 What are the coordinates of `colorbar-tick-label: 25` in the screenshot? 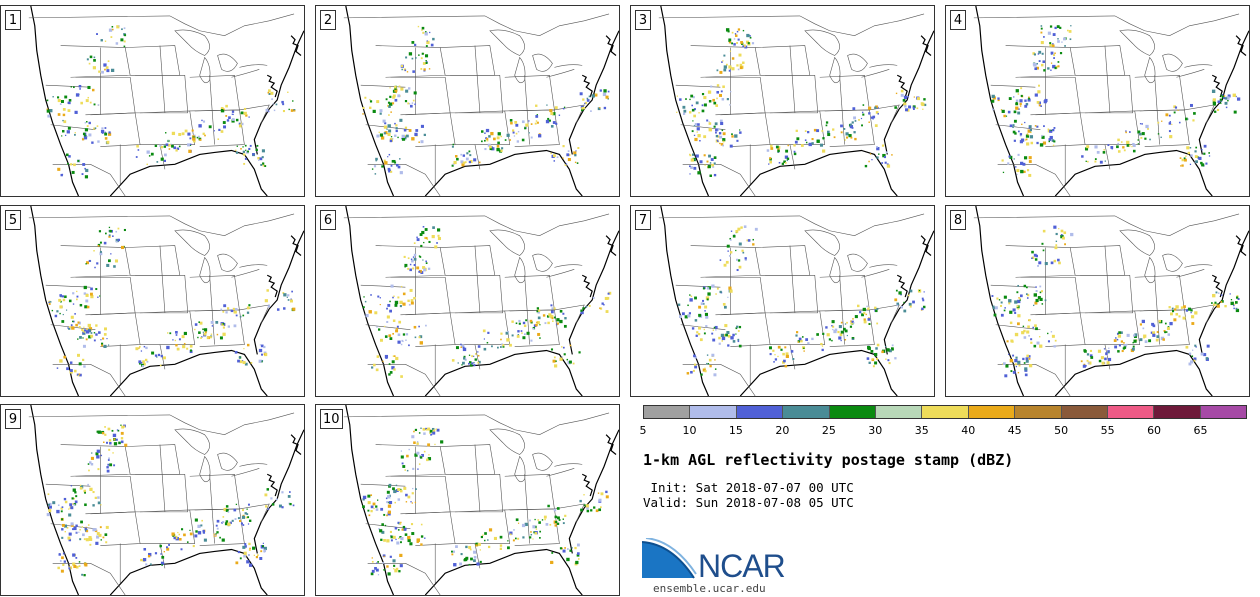 It's located at (828, 430).